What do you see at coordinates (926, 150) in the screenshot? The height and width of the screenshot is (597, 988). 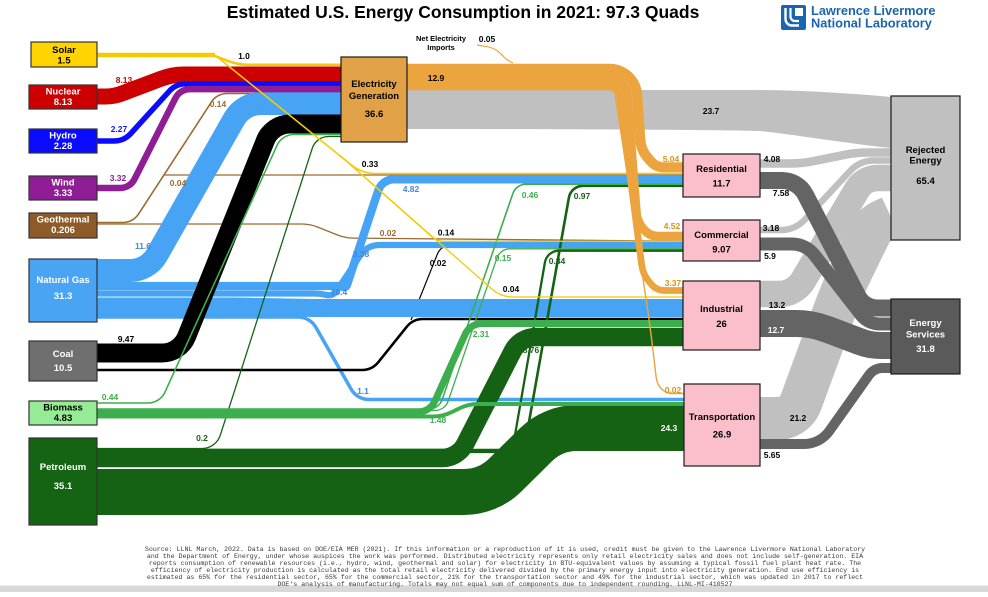 I see `svg-text: Rejected` at bounding box center [926, 150].